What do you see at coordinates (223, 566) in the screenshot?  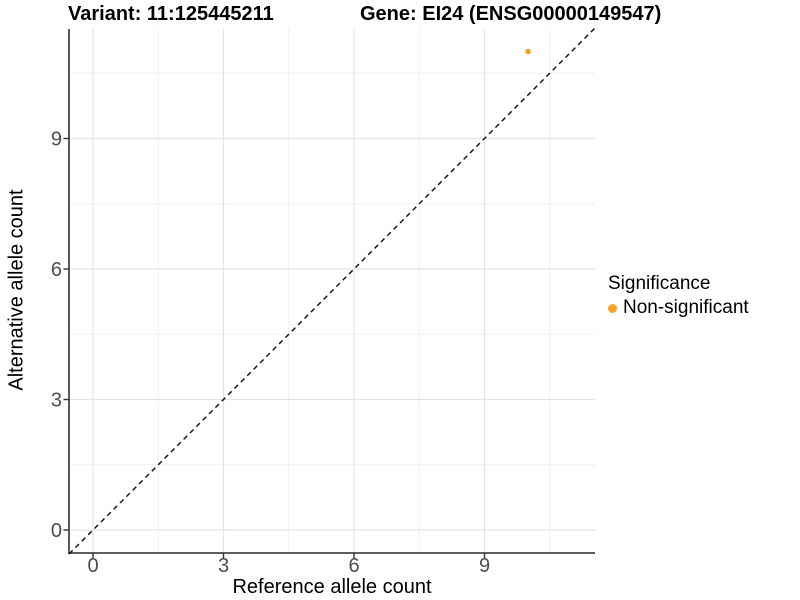 I see `x-tick-label: 3` at bounding box center [223, 566].